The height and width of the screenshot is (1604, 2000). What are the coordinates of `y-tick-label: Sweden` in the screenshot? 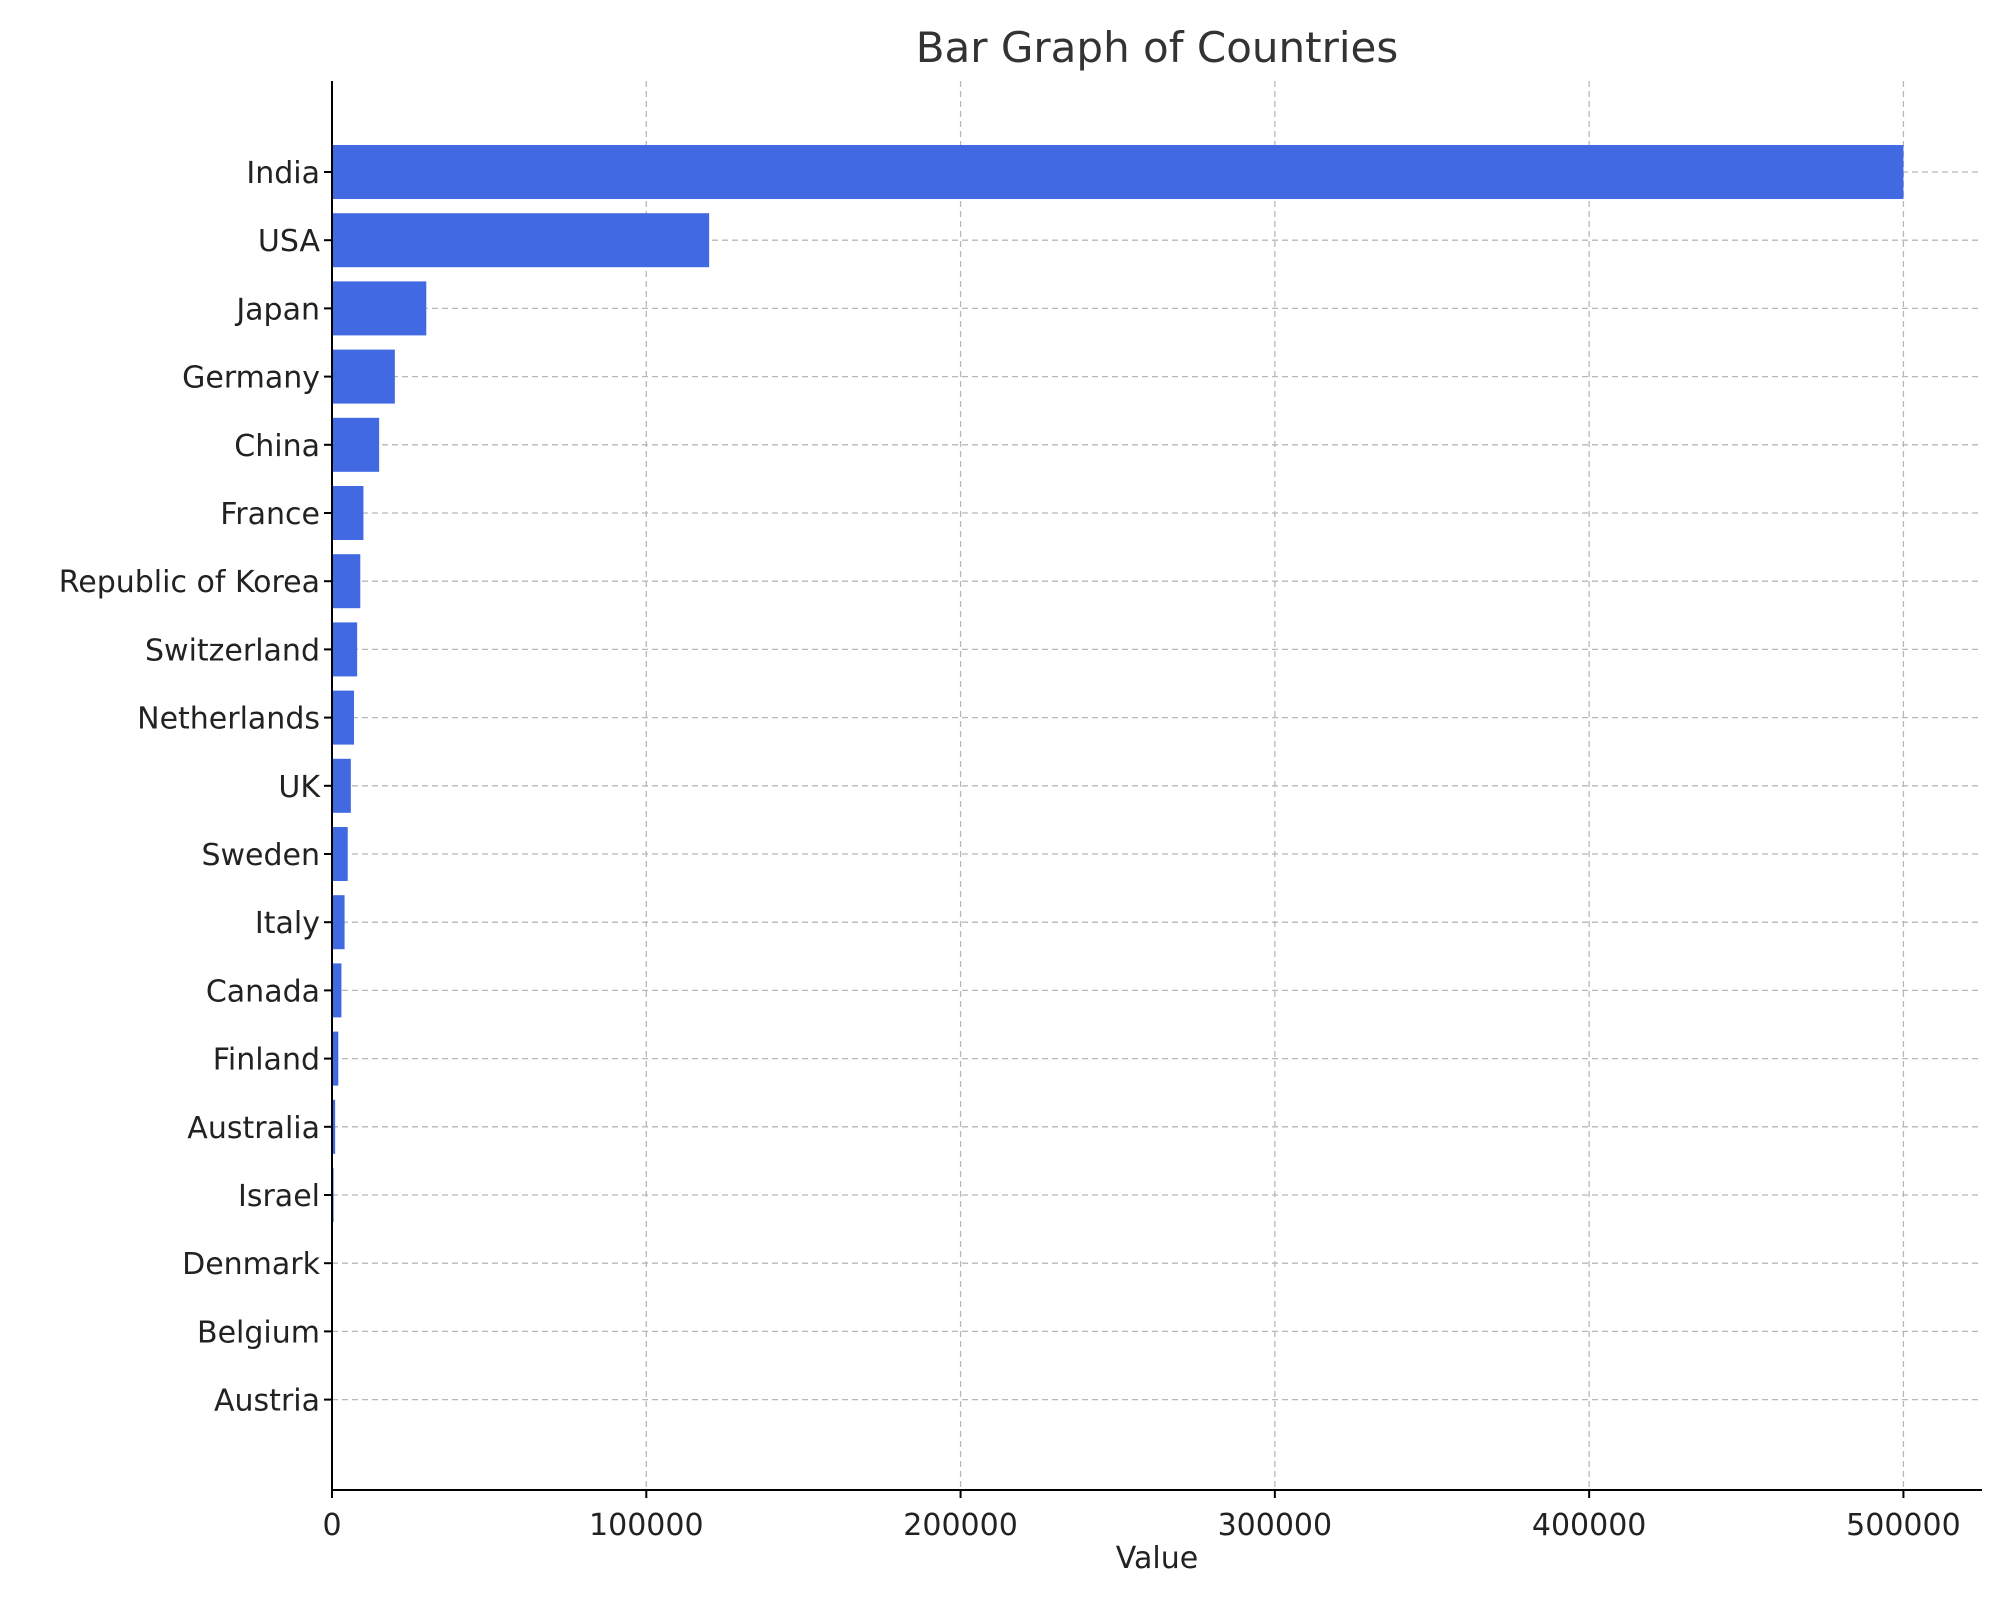 It's located at (260, 855).